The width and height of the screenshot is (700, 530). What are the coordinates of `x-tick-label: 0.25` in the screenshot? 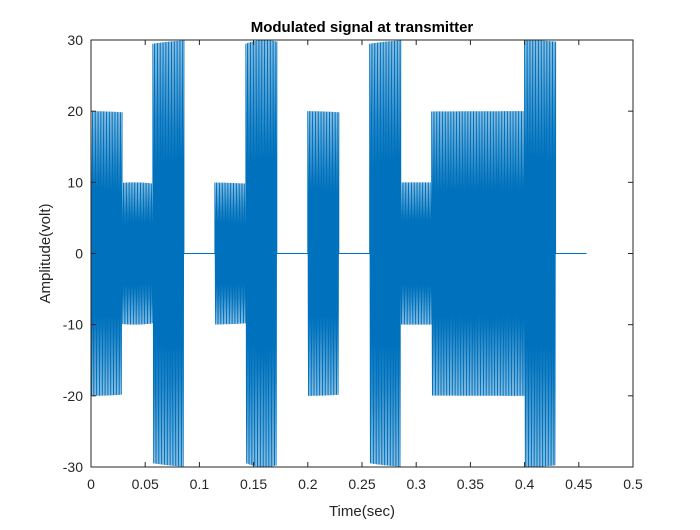 It's located at (361, 484).